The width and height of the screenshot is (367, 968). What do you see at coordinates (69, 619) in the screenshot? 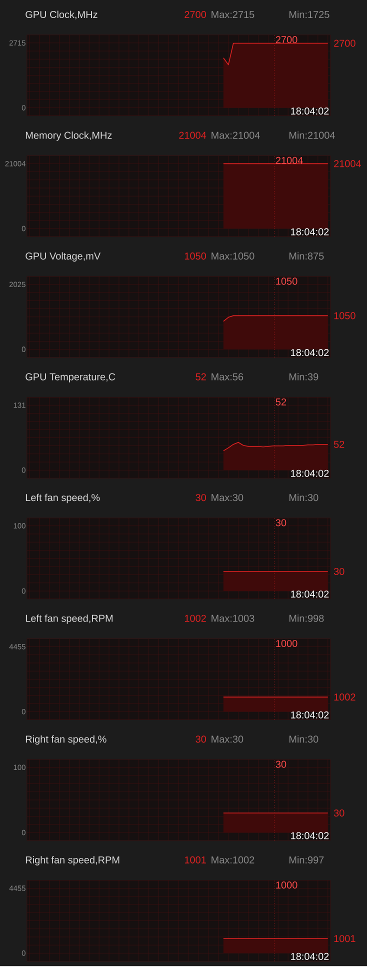
I see `chart-title: Left fan speed,RPM` at bounding box center [69, 619].